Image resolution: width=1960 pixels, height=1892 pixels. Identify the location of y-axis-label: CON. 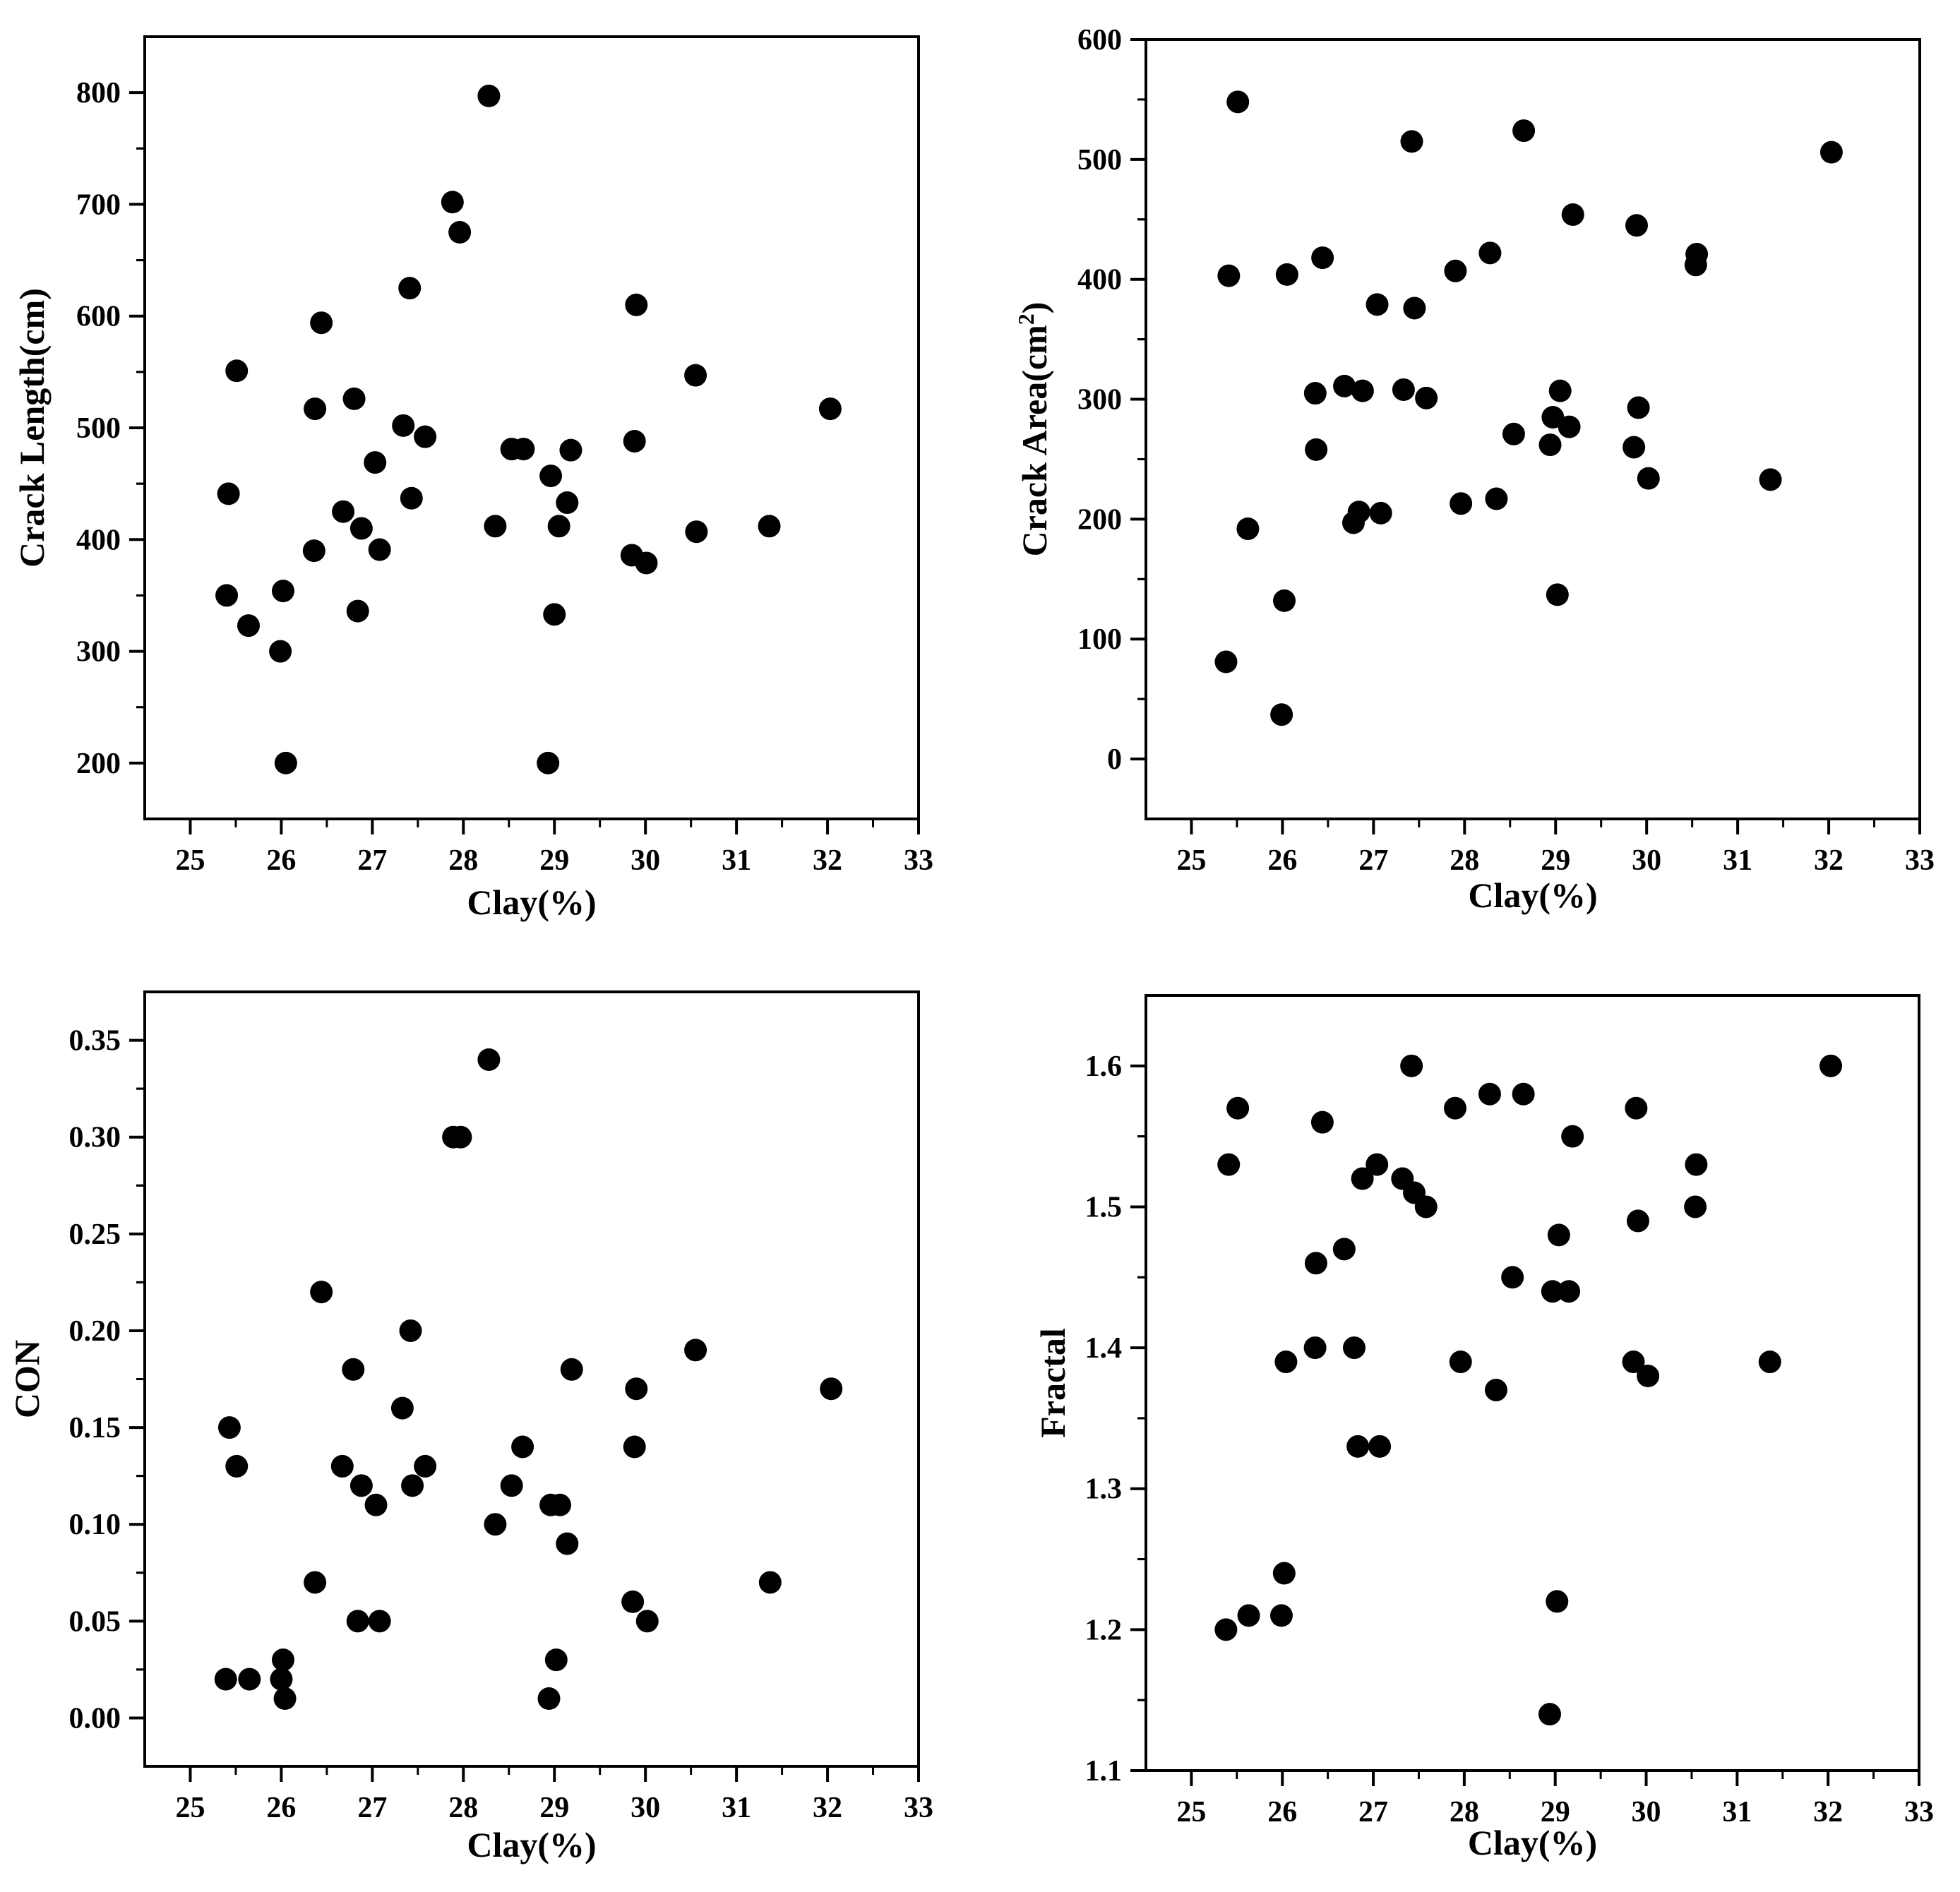
(27, 1379).